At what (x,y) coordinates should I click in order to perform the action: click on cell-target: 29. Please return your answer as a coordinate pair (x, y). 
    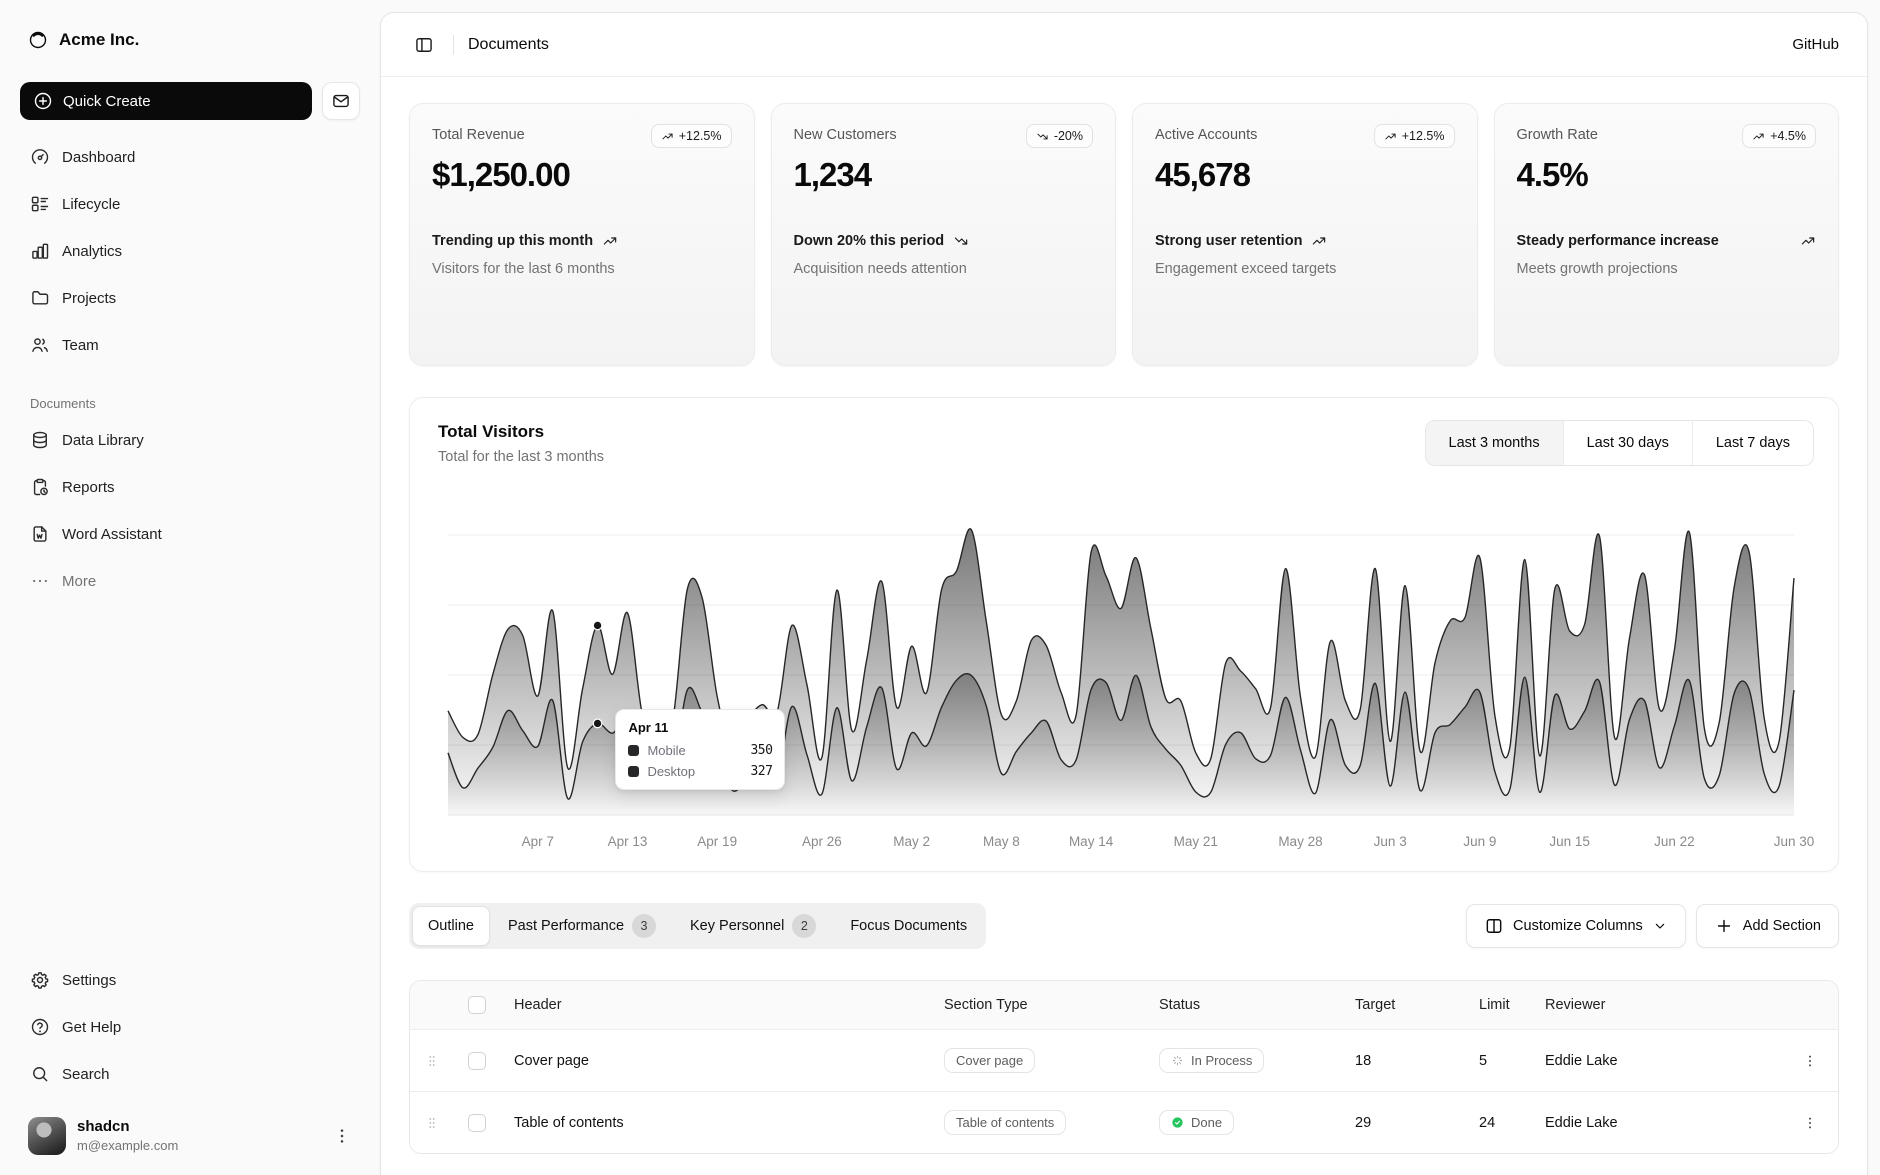
    Looking at the image, I should click on (1363, 1122).